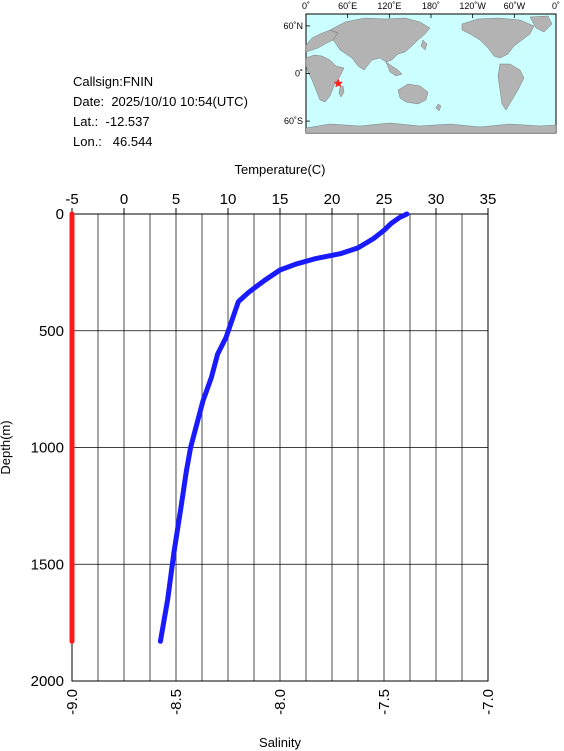  I want to click on map-longitude-label: 60˚E, so click(347, 6).